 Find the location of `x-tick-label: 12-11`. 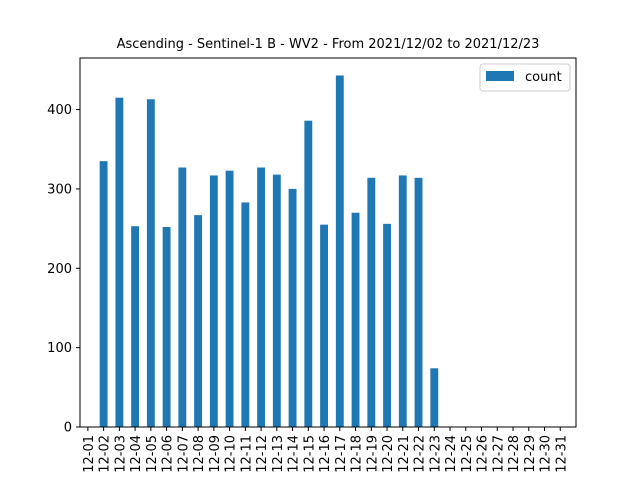

x-tick-label: 12-11 is located at coordinates (246, 454).